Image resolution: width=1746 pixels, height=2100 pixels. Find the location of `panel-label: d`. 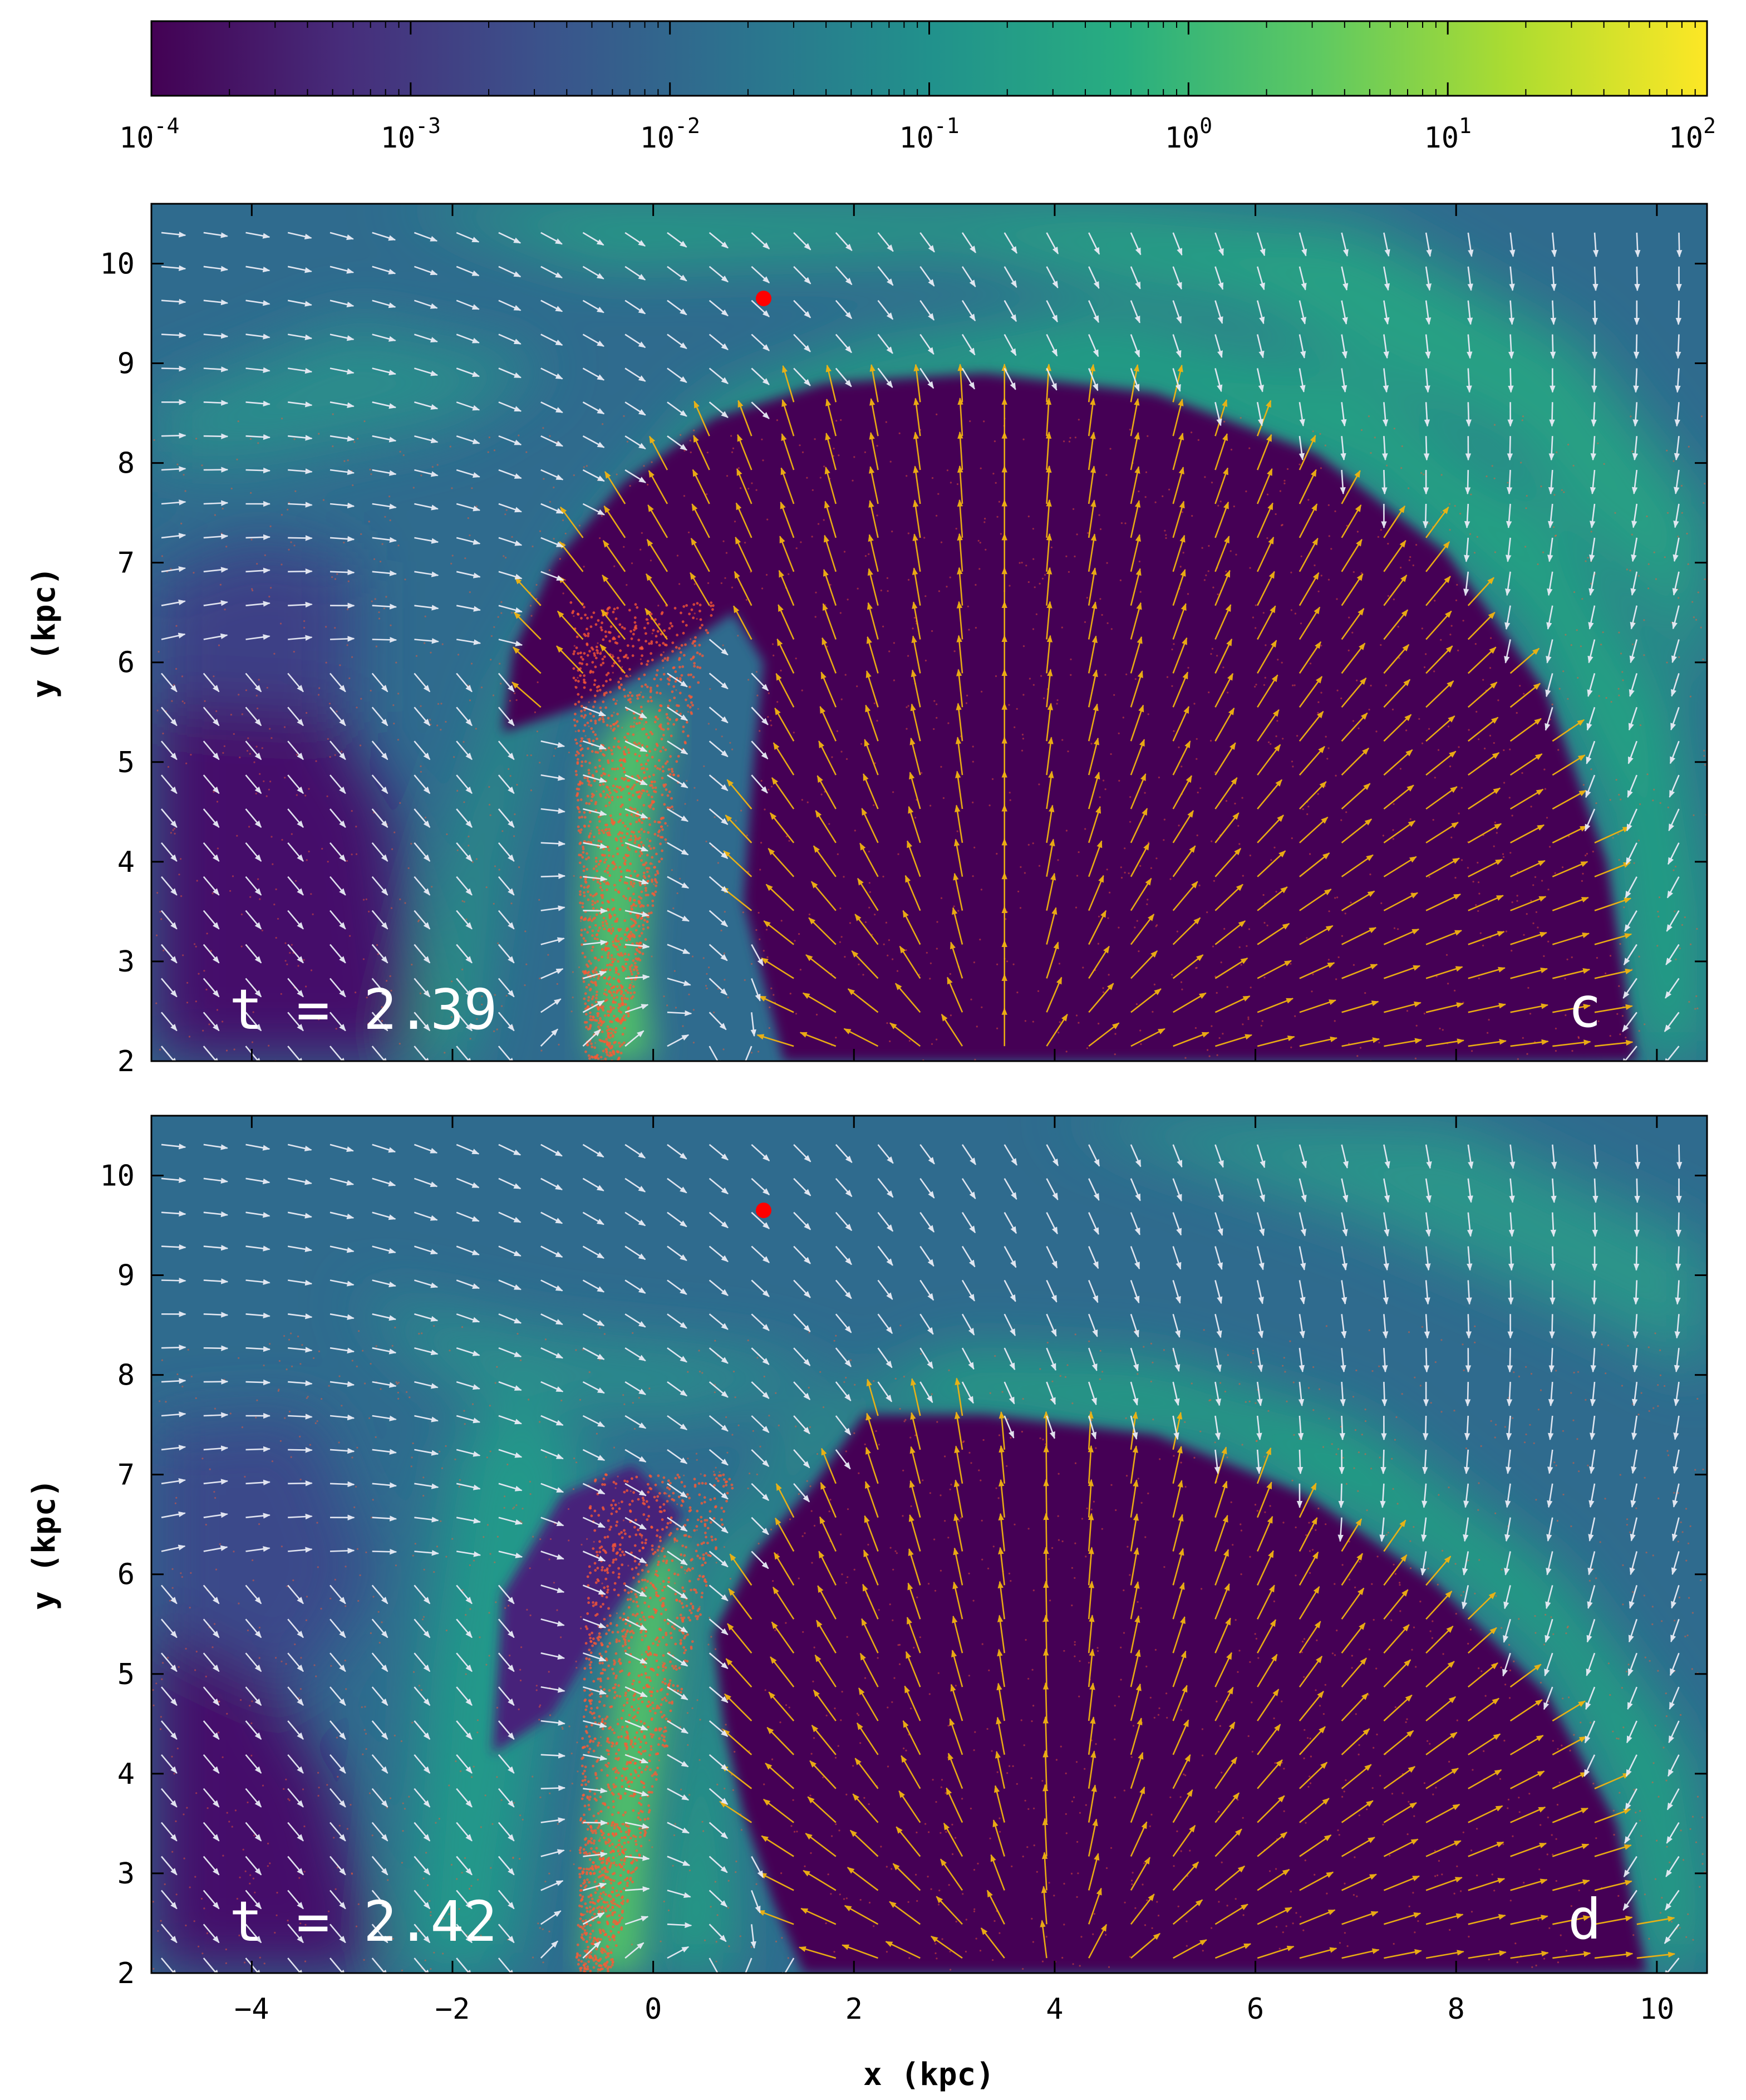

panel-label: d is located at coordinates (1584, 1920).